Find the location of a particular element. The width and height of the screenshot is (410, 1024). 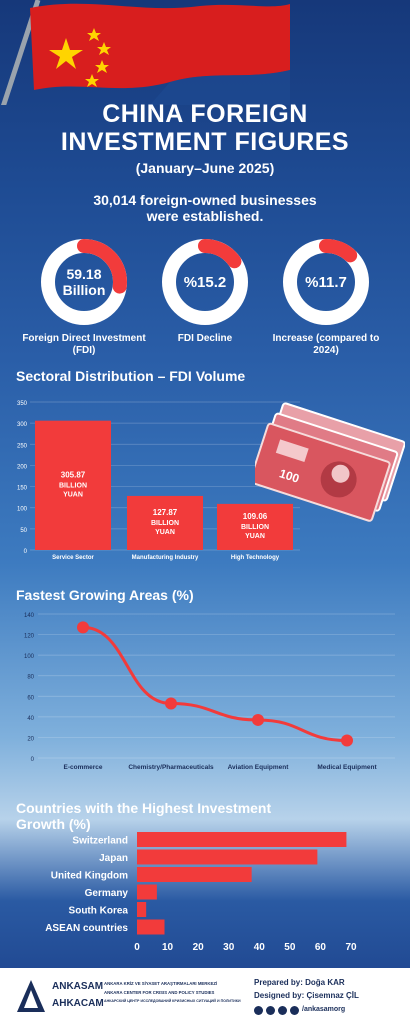

y-tick-label: 250 is located at coordinates (22, 446).